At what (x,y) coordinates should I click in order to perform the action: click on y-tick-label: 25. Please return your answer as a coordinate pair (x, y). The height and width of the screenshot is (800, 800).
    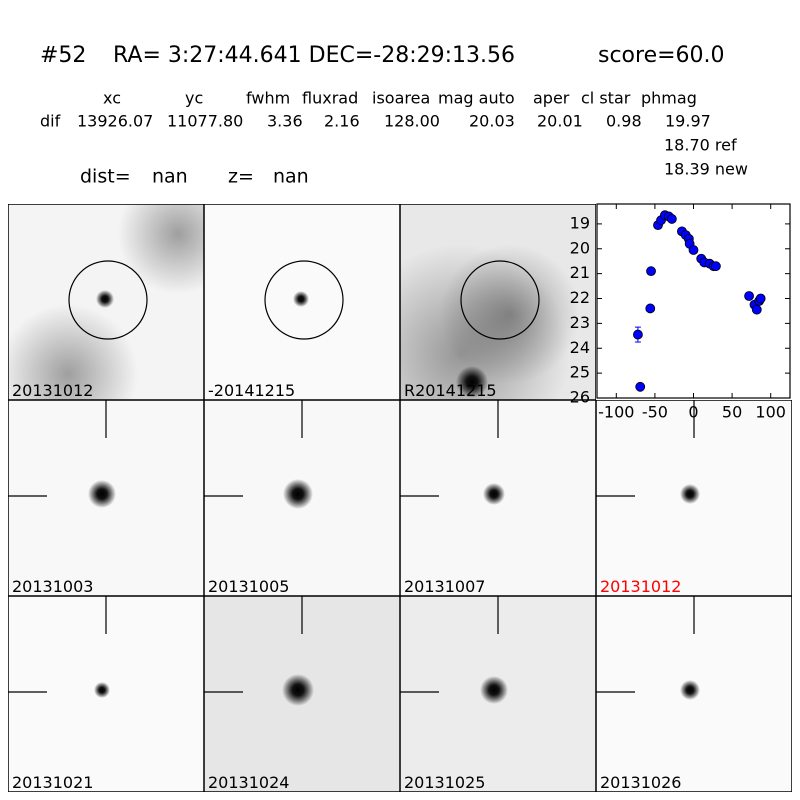
    Looking at the image, I should click on (580, 372).